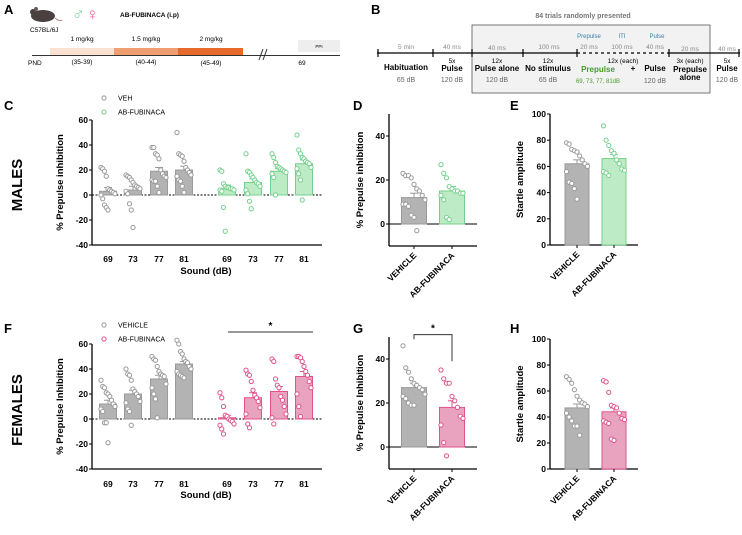 The image size is (742, 535). What do you see at coordinates (655, 68) in the screenshot?
I see `ppi-pulse: Pulse` at bounding box center [655, 68].